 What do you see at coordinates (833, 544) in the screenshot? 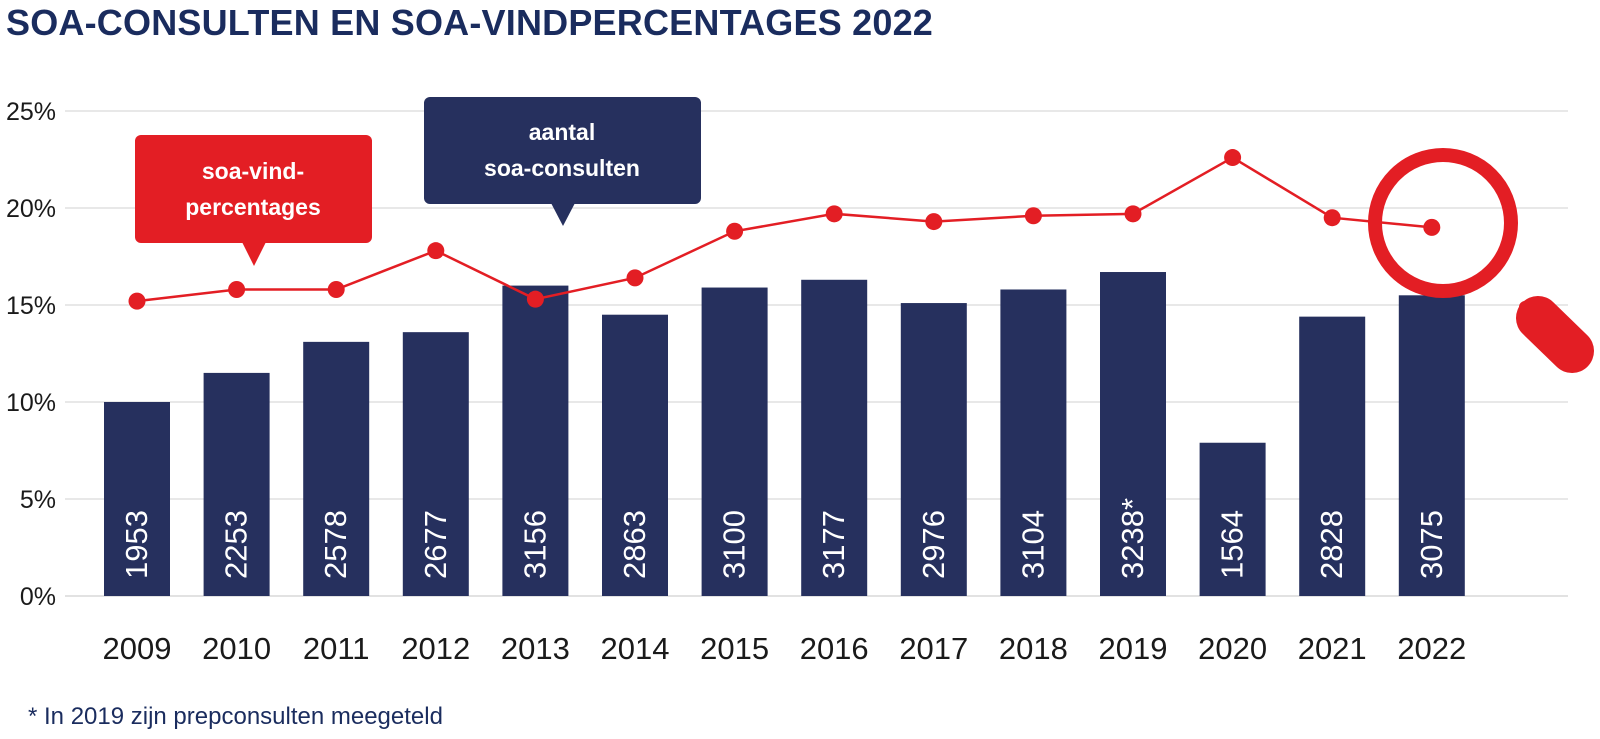
I see `bar-value-label: 3177` at bounding box center [833, 544].